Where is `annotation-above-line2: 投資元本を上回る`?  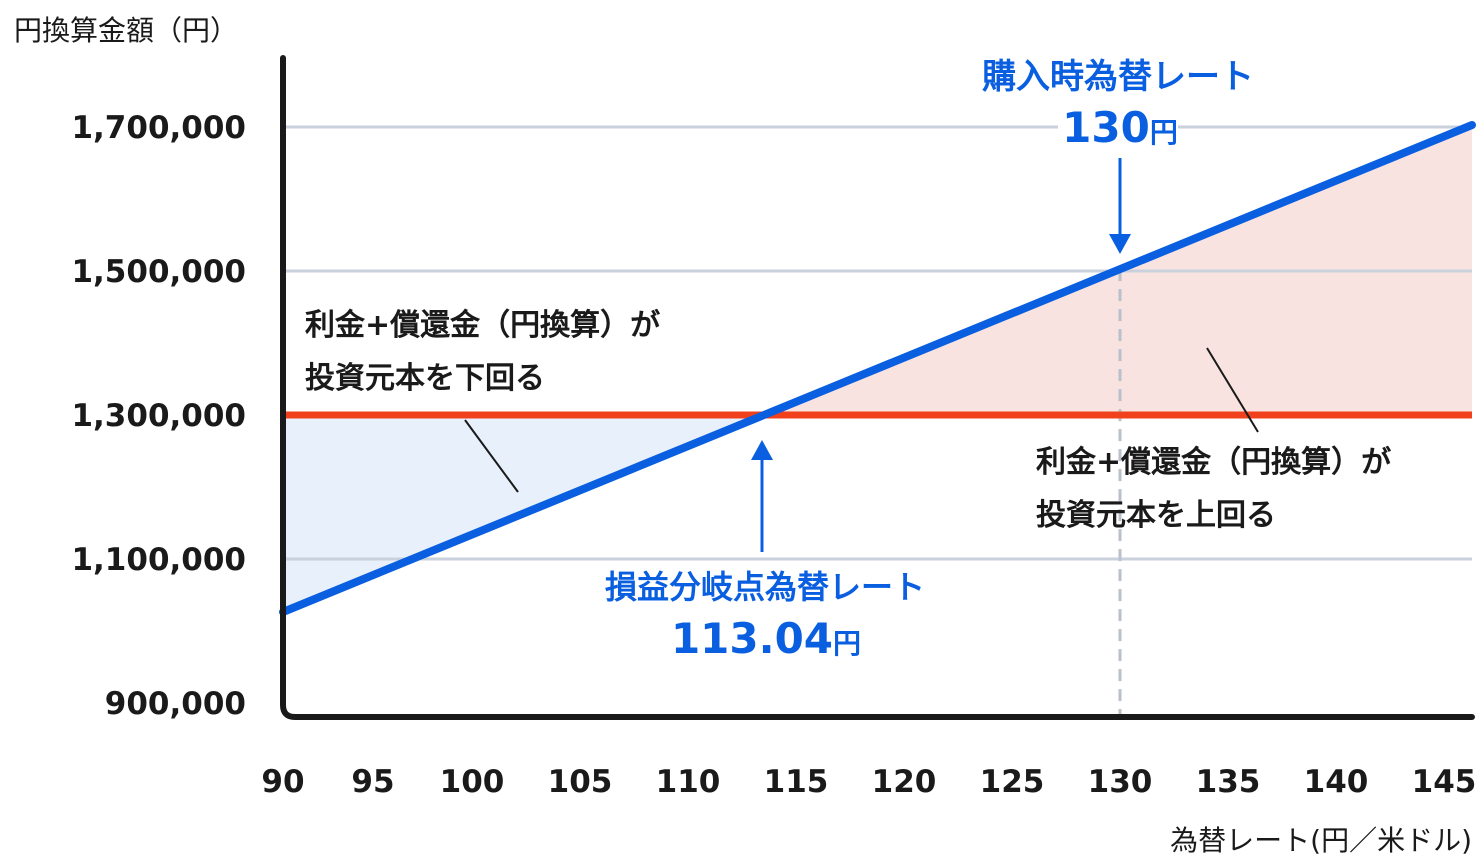 annotation-above-line2: 投資元本を上回る is located at coordinates (1156, 515).